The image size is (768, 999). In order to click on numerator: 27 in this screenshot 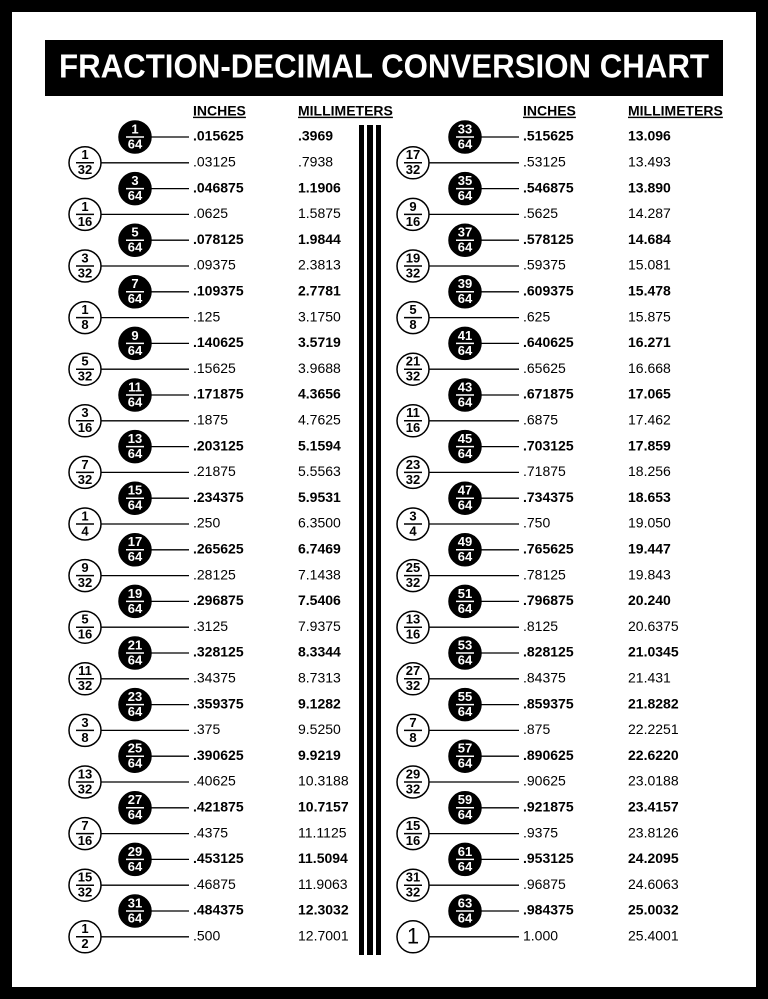, I will do `click(413, 670)`.